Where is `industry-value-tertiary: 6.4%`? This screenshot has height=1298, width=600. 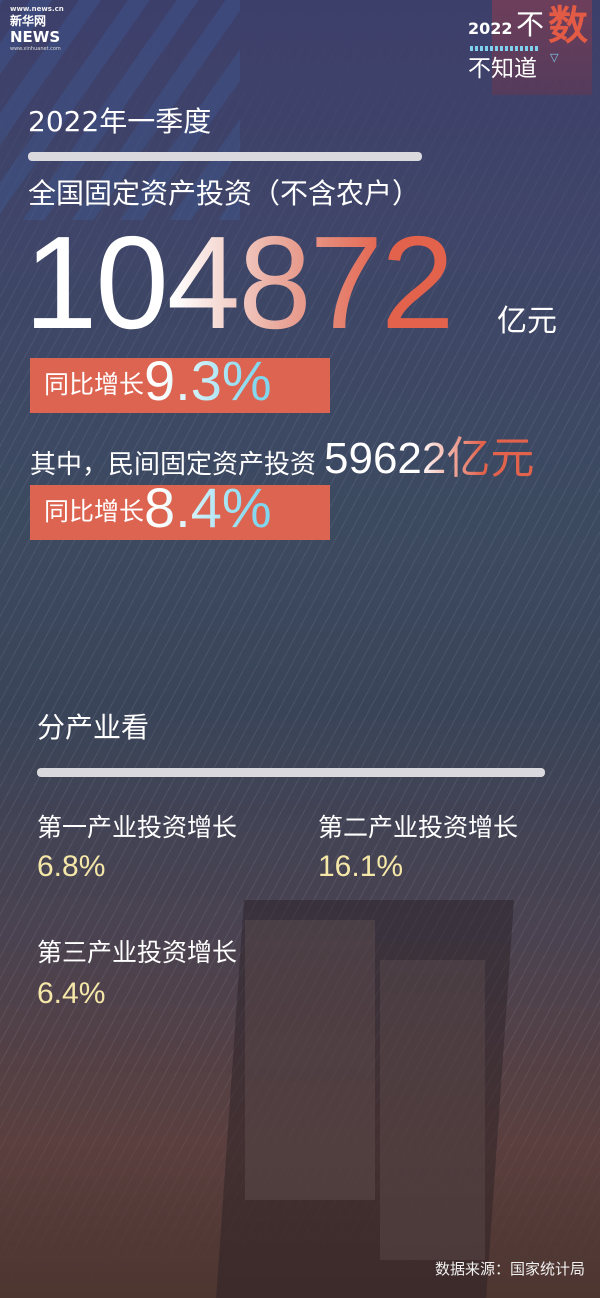
industry-value-tertiary: 6.4% is located at coordinates (71, 993).